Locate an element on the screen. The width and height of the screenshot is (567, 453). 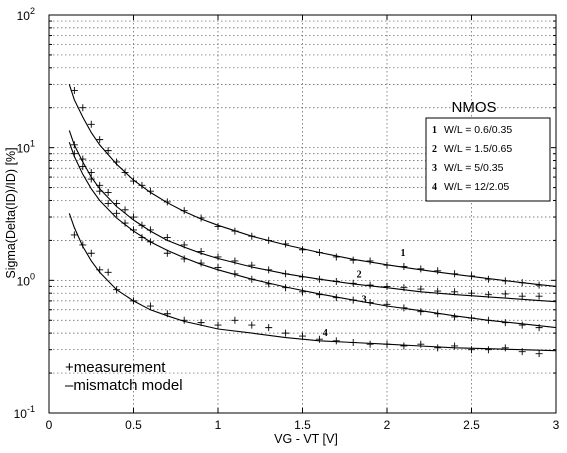
y-tick-label: 10⁰ is located at coordinates (26, 279).